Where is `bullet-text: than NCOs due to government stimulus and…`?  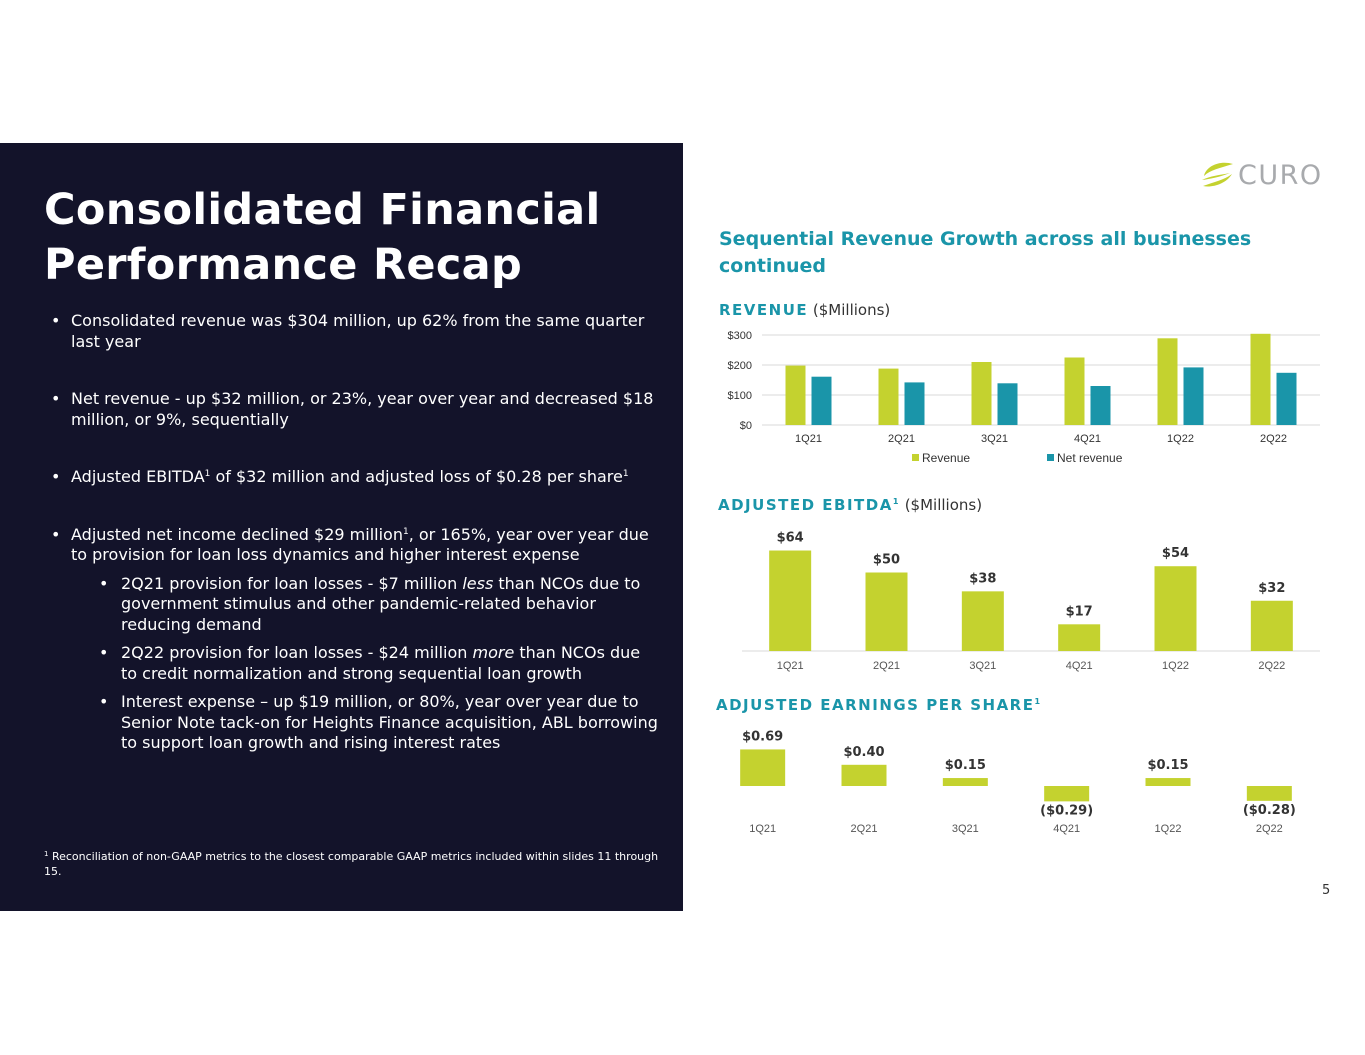 bullet-text: than NCOs due to government stimulus and… is located at coordinates (381, 603).